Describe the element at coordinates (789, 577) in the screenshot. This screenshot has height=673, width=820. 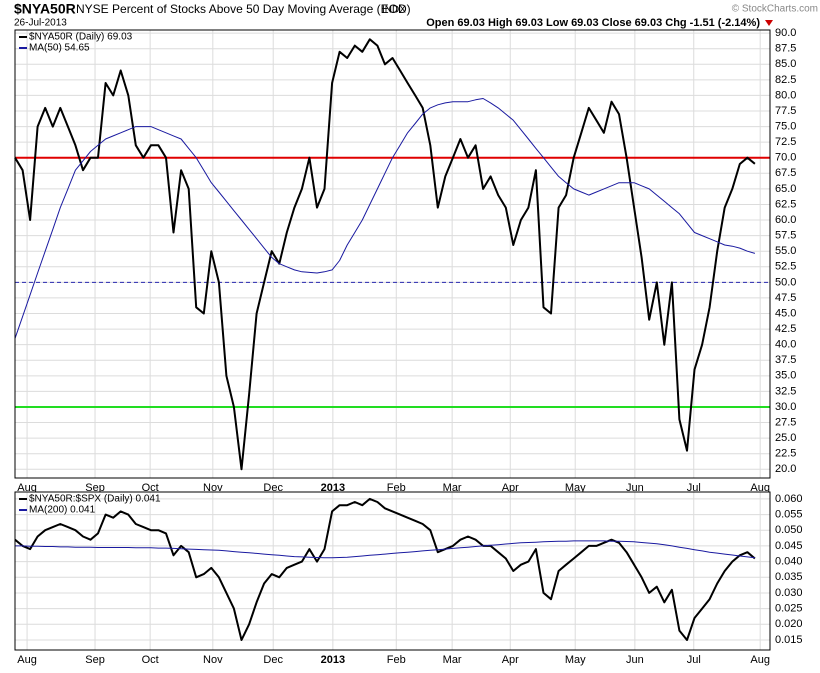
I see `y-tick-label: 0.035` at that location.